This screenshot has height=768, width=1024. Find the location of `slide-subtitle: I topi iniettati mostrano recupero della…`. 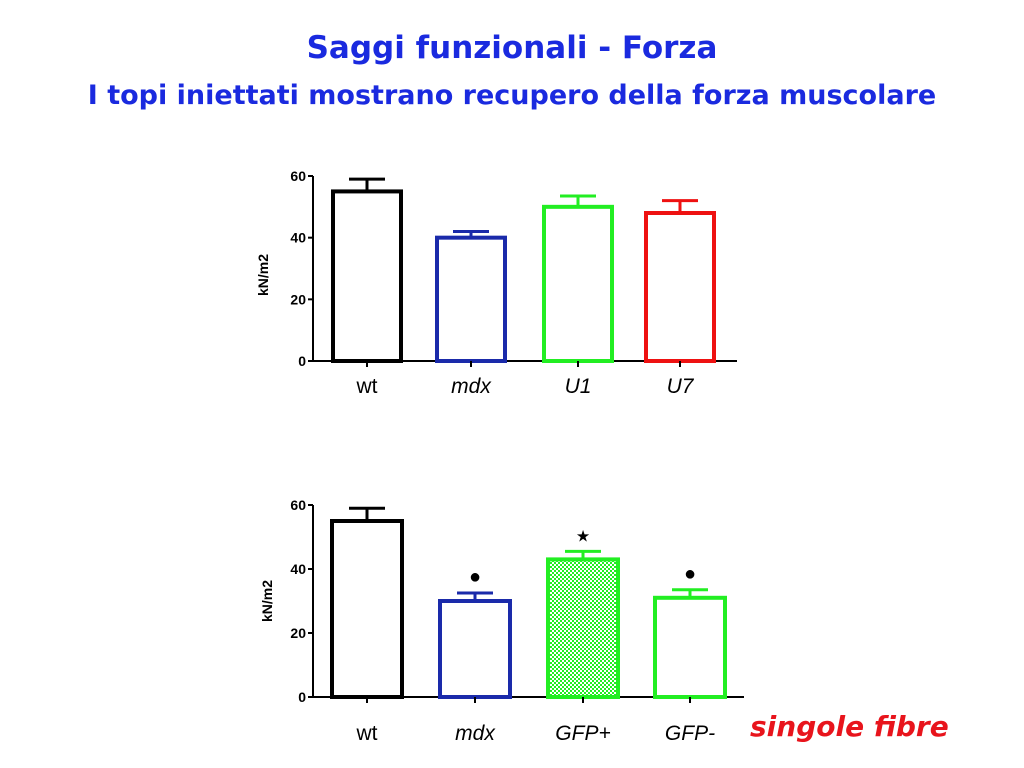

slide-subtitle: I topi iniettati mostrano recupero della… is located at coordinates (512, 95).